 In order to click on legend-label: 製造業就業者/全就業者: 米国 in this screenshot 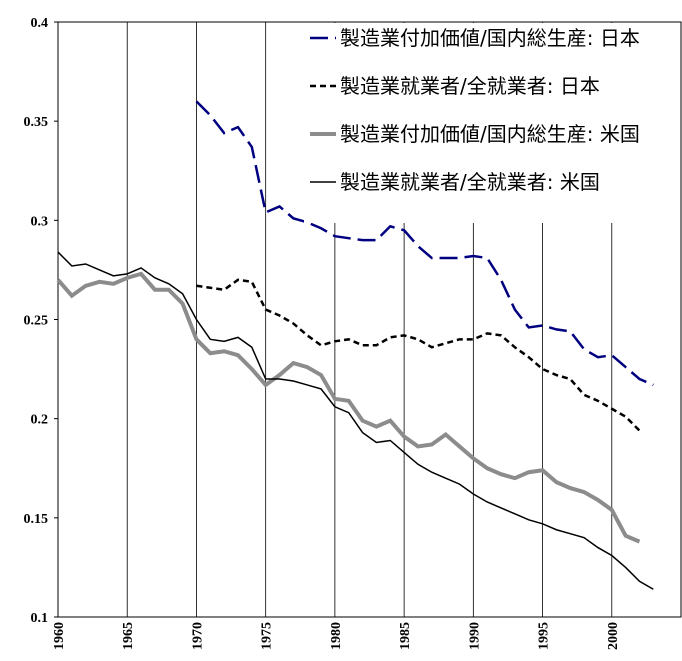, I will do `click(470, 182)`.